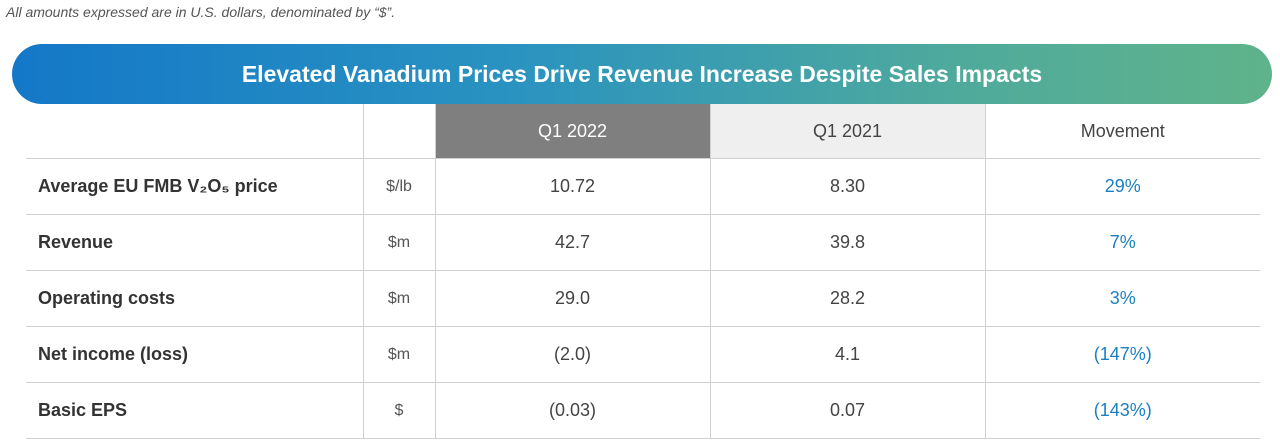 The height and width of the screenshot is (446, 1280). I want to click on value: 39.8, so click(847, 242).